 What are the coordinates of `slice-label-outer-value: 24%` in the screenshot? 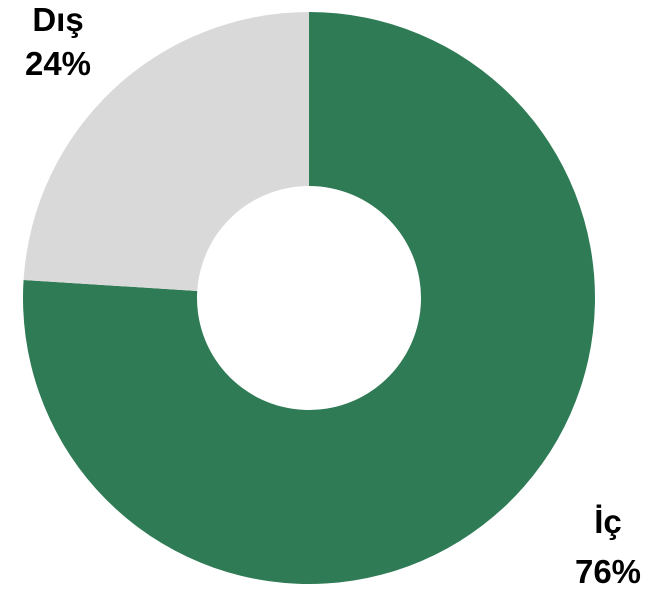 It's located at (58, 63).